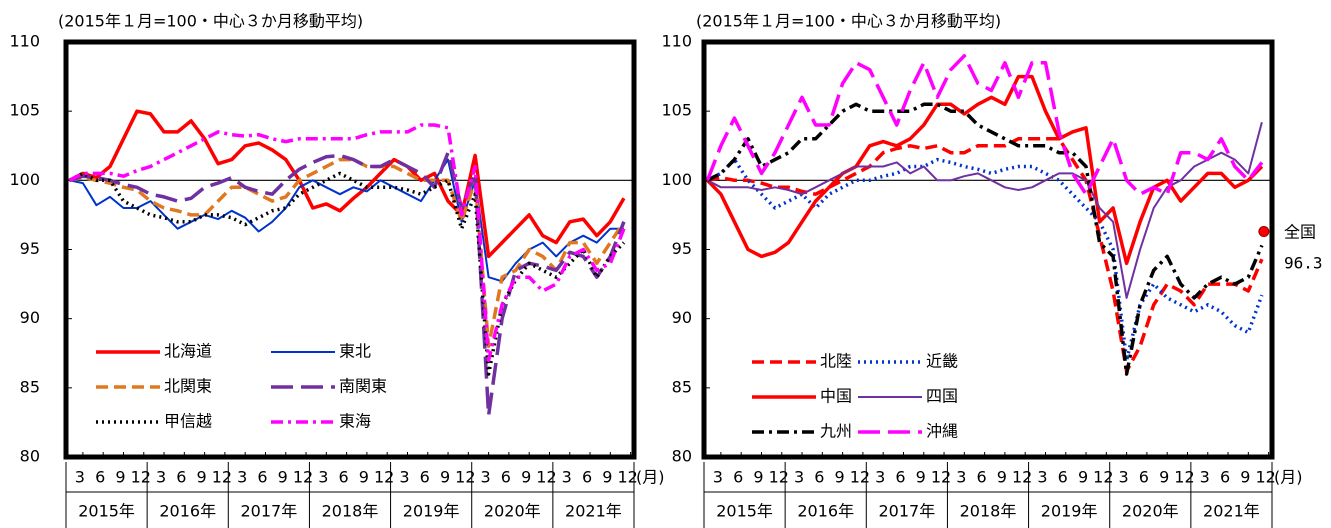  I want to click on annotation-value: 96.3, so click(1303, 263).